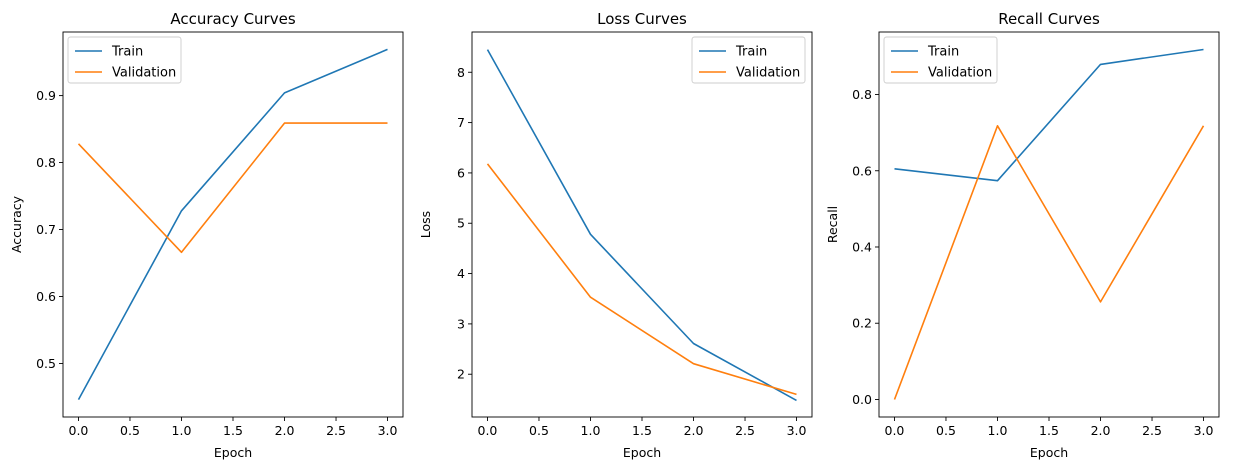  I want to click on accuracy-curves-xtick-label: 0.0, so click(79, 430).